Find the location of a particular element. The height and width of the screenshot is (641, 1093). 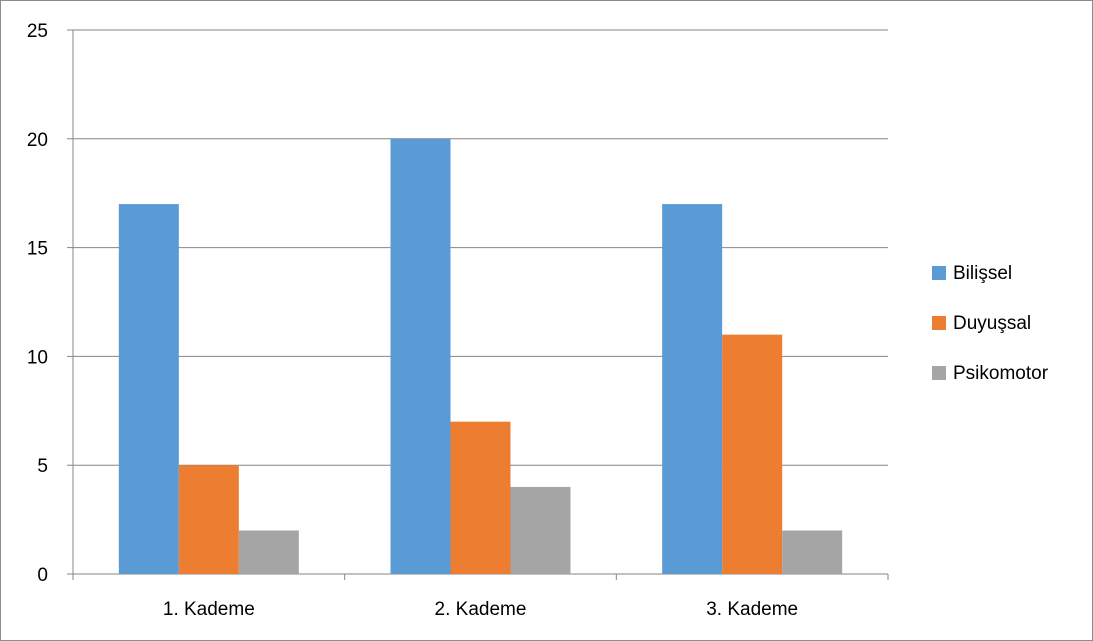

x-category-label: 2. Kademe is located at coordinates (481, 609).